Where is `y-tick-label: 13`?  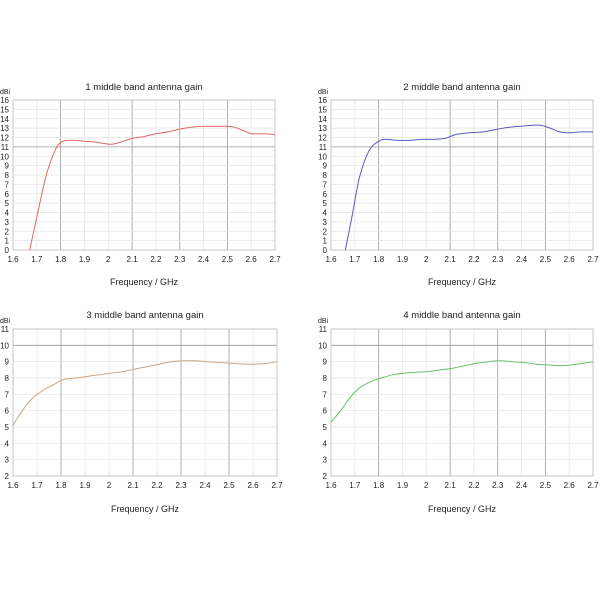 y-tick-label: 13 is located at coordinates (4, 128).